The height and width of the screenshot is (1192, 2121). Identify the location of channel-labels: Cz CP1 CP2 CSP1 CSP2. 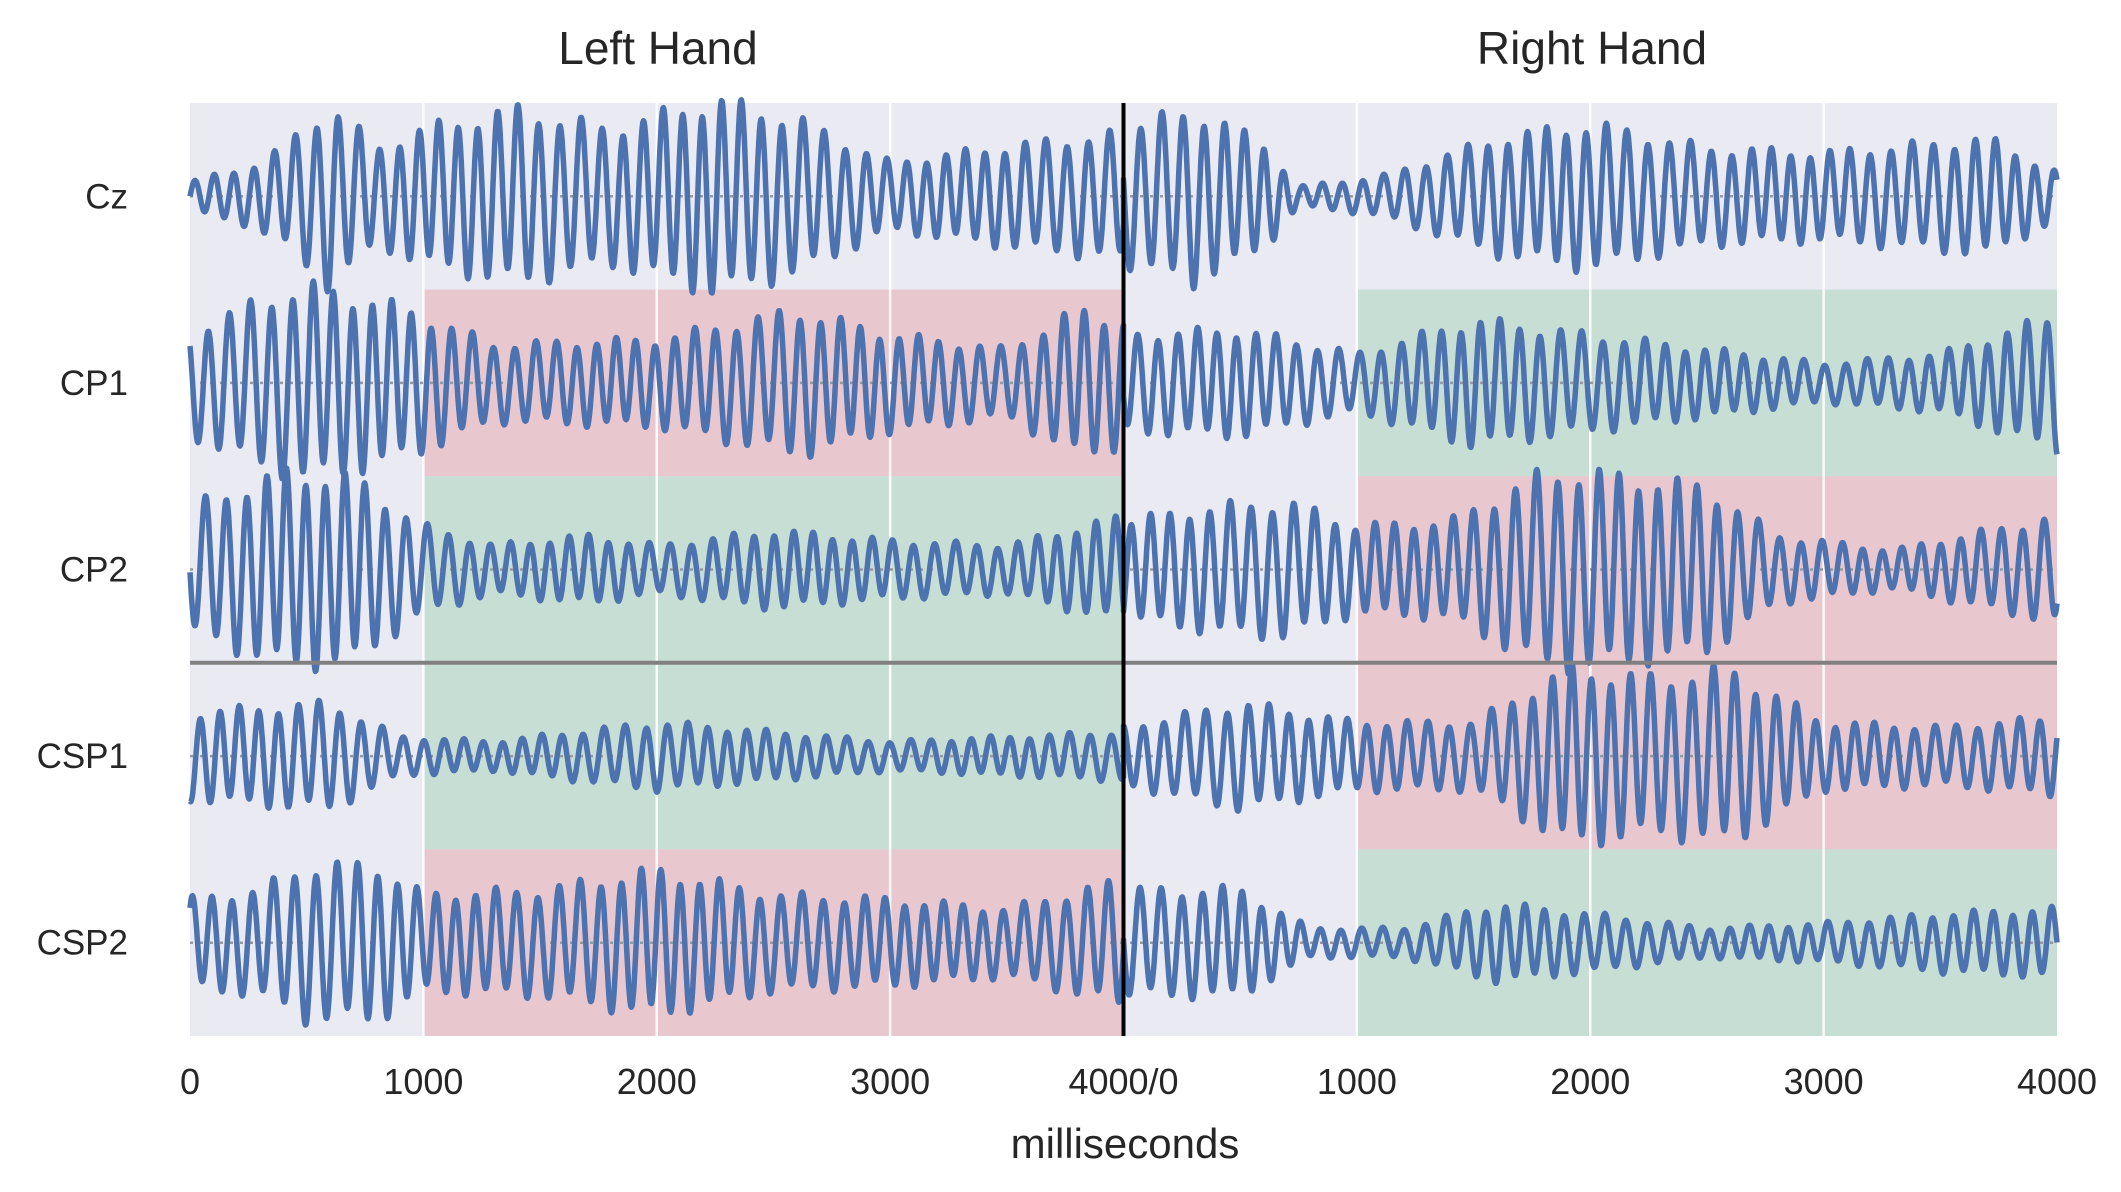
(82, 569).